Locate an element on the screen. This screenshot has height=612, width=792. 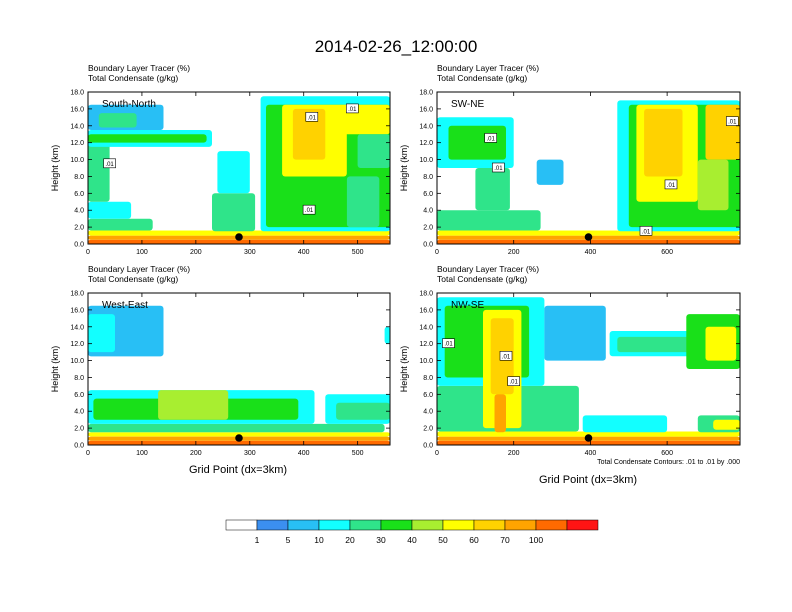
colorbar-label: 10 is located at coordinates (319, 540).